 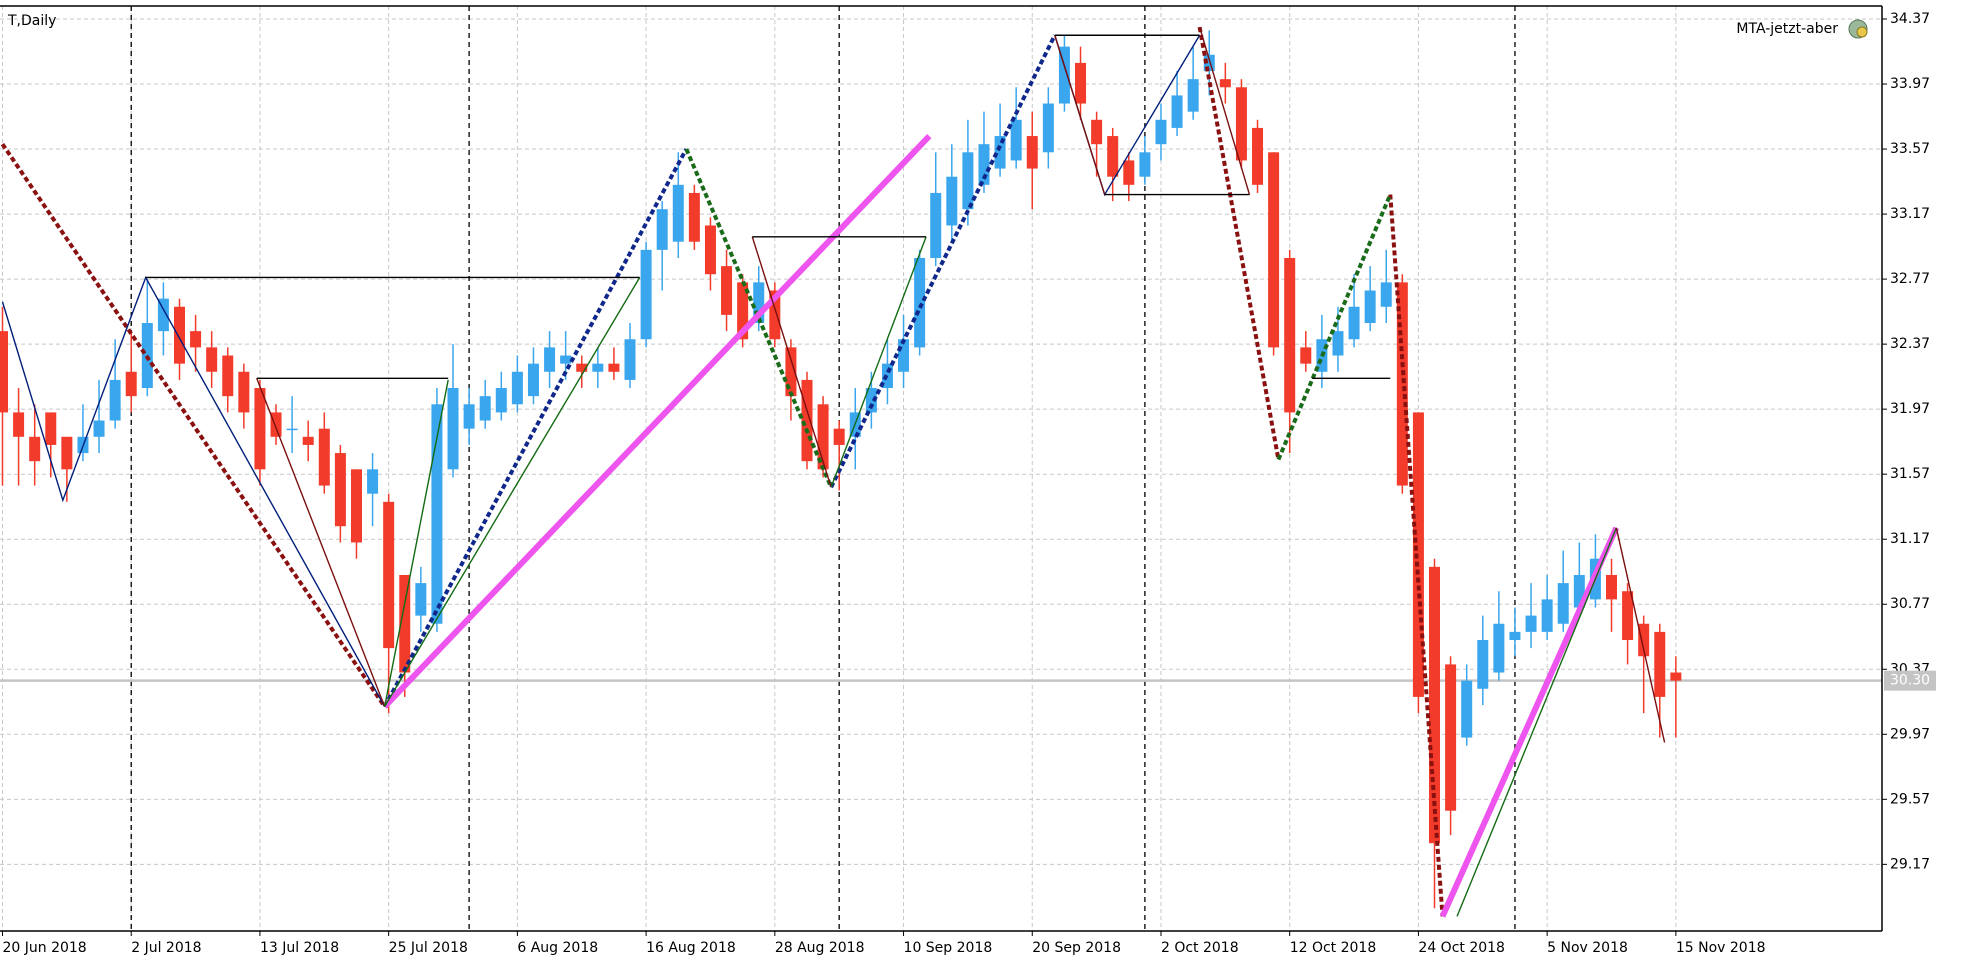 What do you see at coordinates (1076, 948) in the screenshot?
I see `x-tick-label: 20 Sep 2018` at bounding box center [1076, 948].